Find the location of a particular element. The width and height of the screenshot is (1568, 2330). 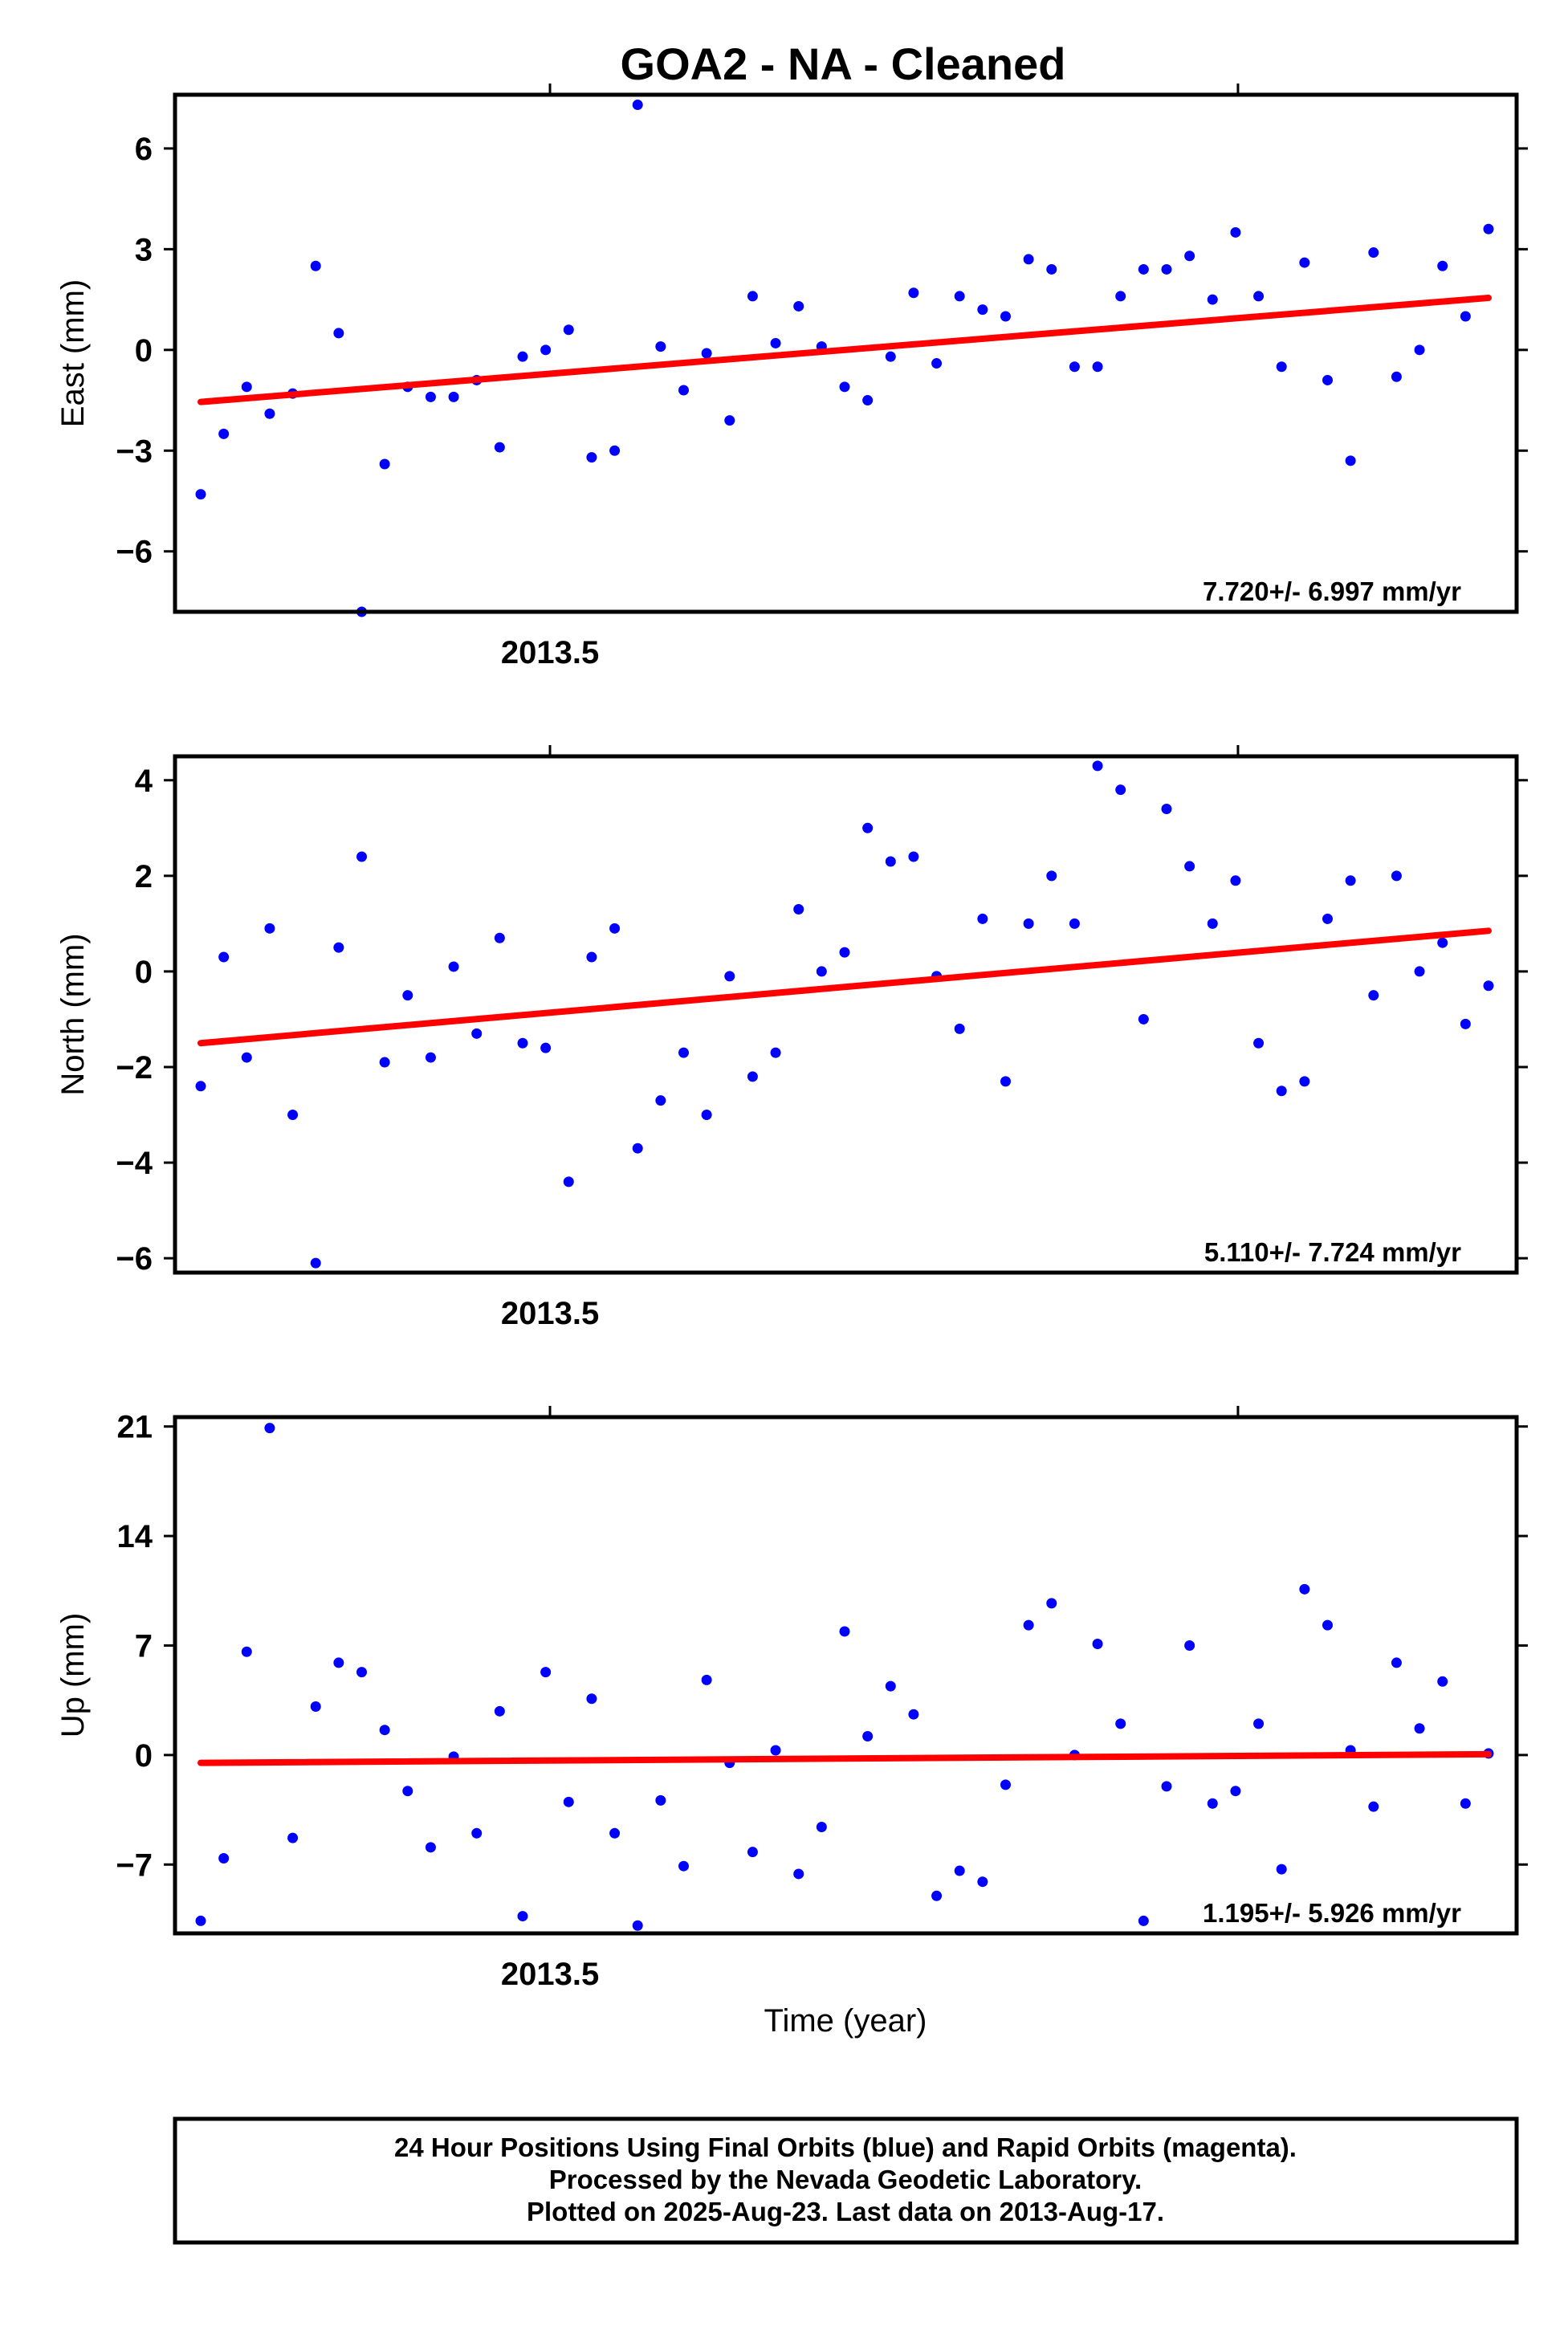

x-axis-label: Time (year) is located at coordinates (845, 2021).